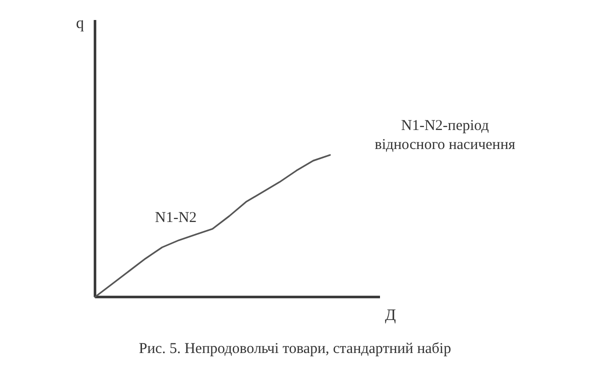 Image resolution: width=591 pixels, height=383 pixels. What do you see at coordinates (295, 349) in the screenshot?
I see `text: Рис. 5. Непродовольчі товари, стандартний набір` at bounding box center [295, 349].